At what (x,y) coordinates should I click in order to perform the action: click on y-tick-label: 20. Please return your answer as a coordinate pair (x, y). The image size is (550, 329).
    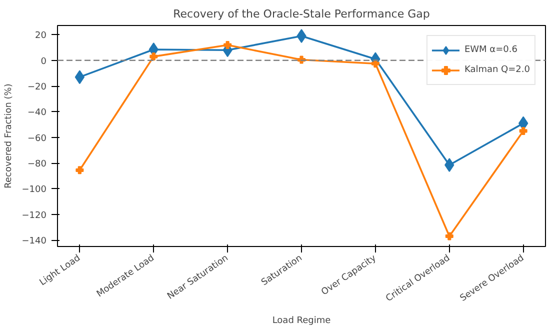
    Looking at the image, I should click on (41, 36).